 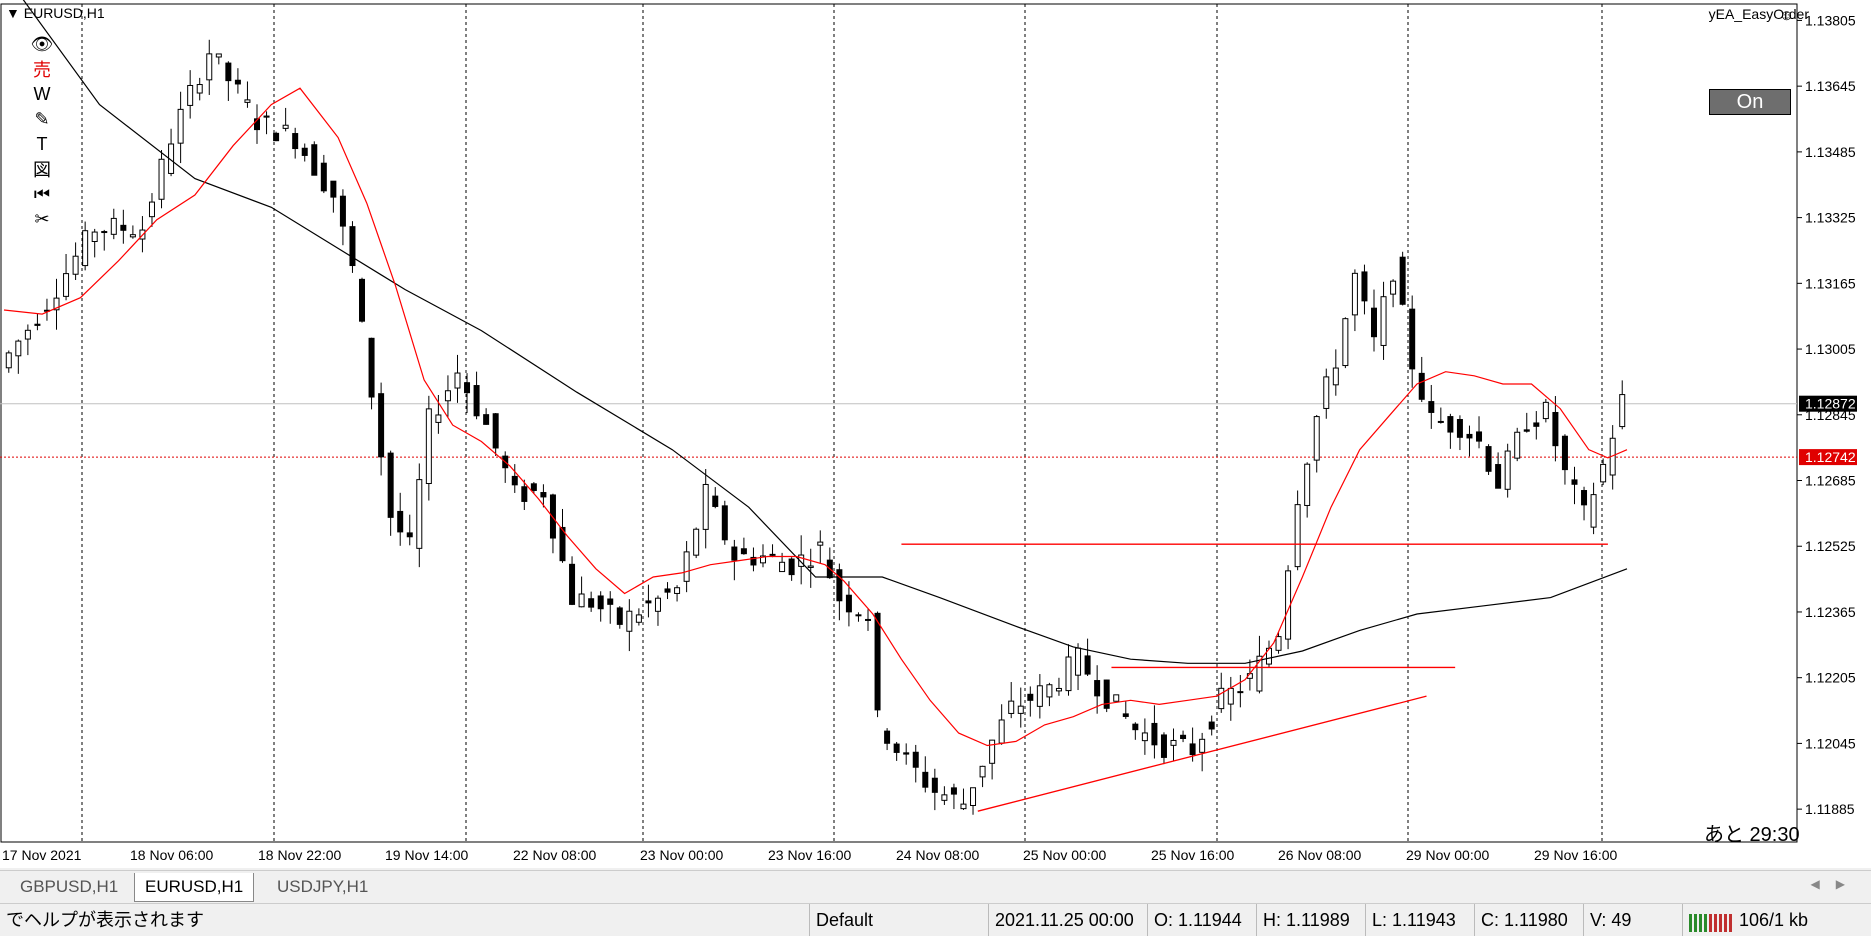 What do you see at coordinates (69, 886) in the screenshot?
I see `tab-gbpusd: GBPUSD,H1` at bounding box center [69, 886].